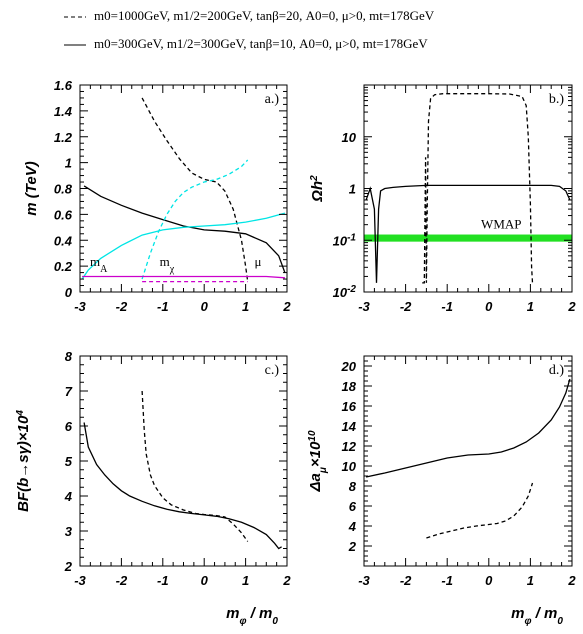 This screenshot has height=634, width=583. What do you see at coordinates (353, 486) in the screenshot?
I see `panel-d-y-tick-label: 8` at bounding box center [353, 486].